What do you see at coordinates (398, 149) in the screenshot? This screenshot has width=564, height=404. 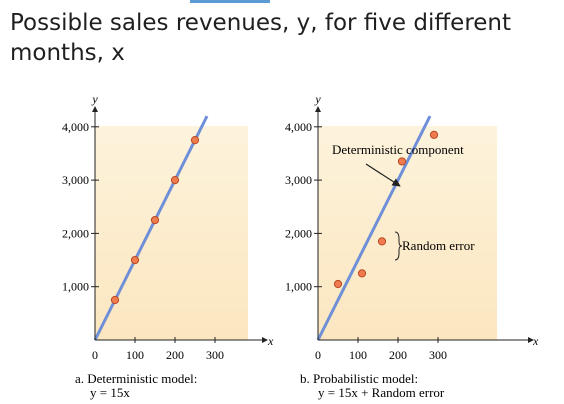 I see `deterministic-component-label: Deterministic component` at bounding box center [398, 149].